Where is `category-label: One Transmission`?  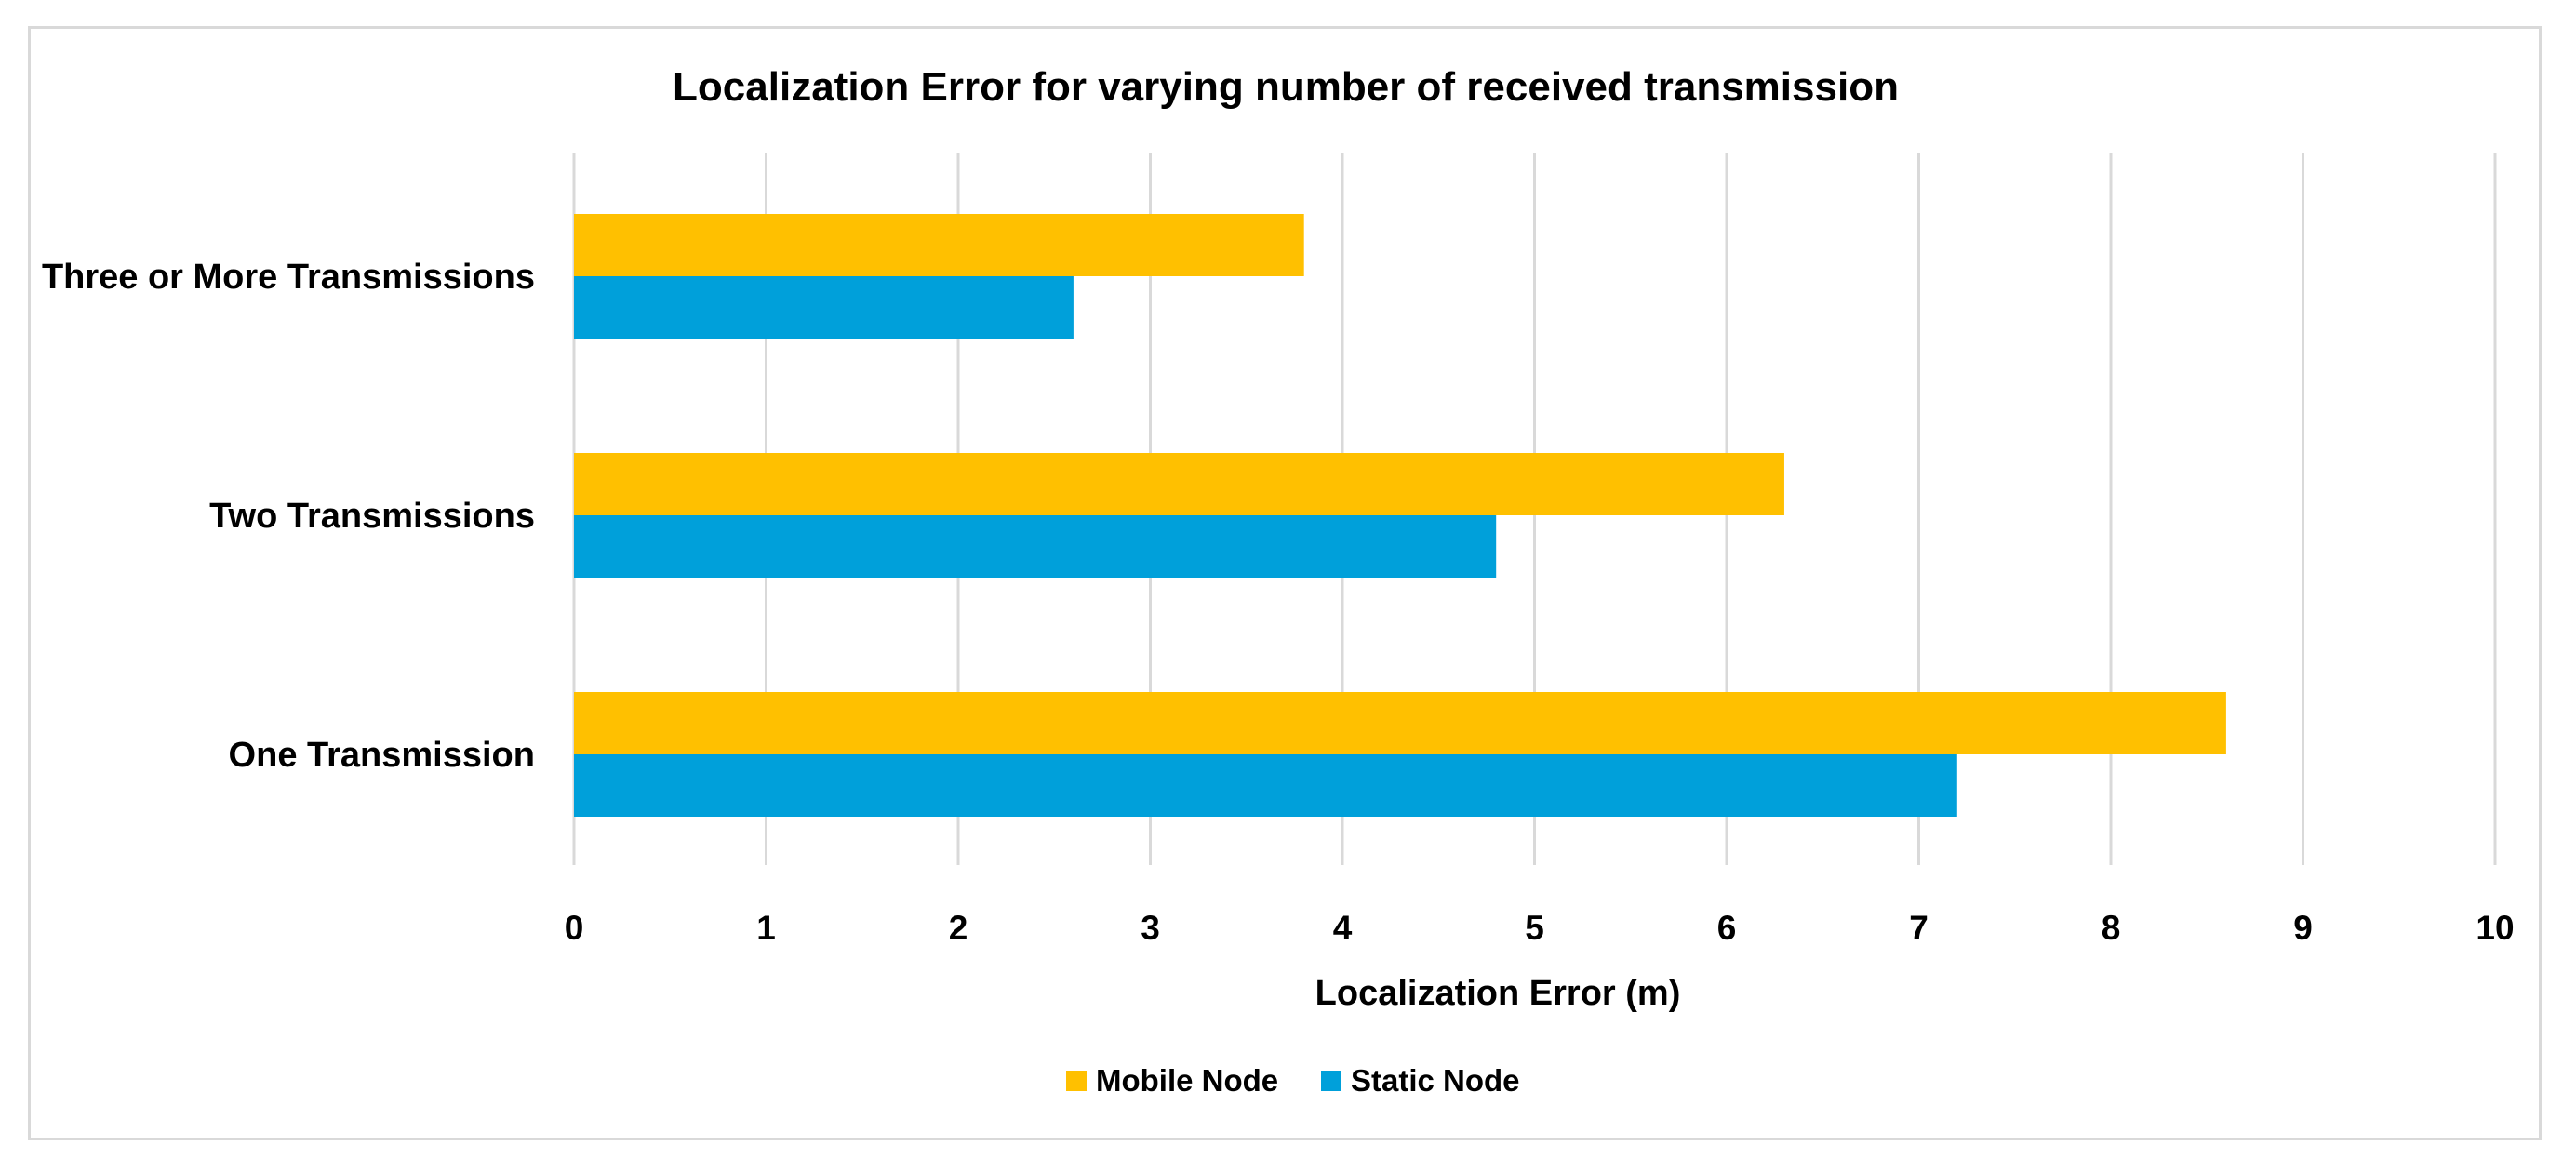
category-label: One Transmission is located at coordinates (382, 755).